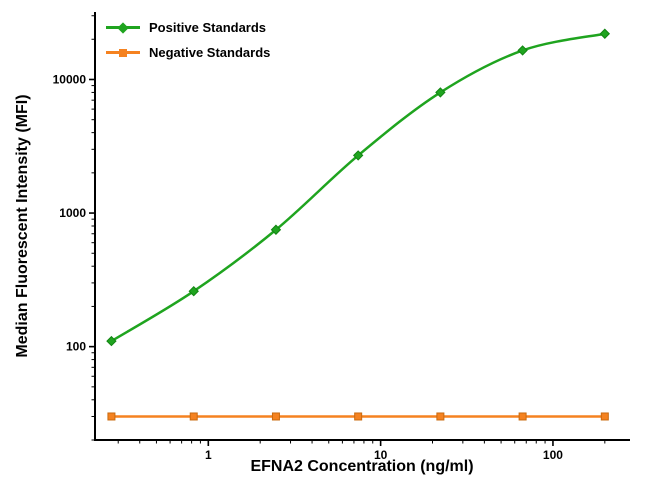  I want to click on square-marker-icon, so click(123, 52).